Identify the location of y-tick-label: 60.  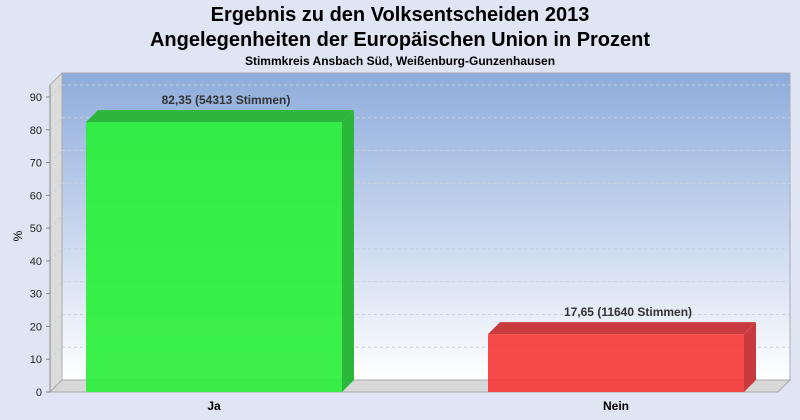
(36, 196).